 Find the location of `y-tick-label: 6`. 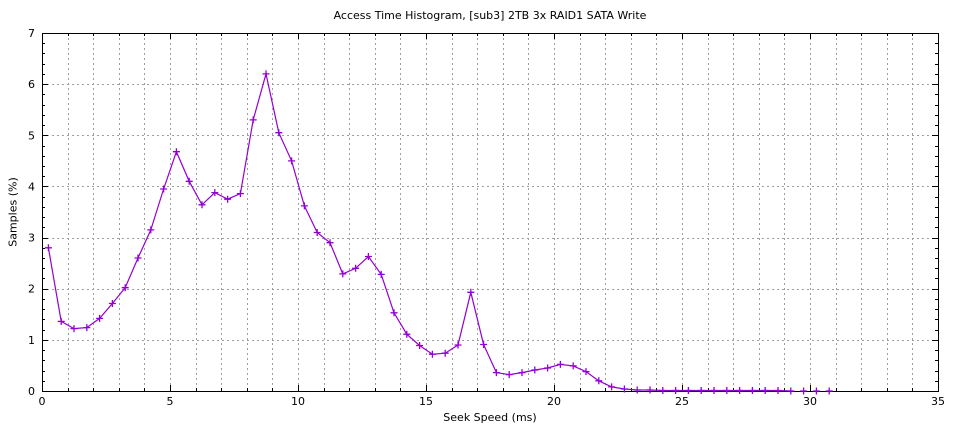

y-tick-label: 6 is located at coordinates (31, 84).